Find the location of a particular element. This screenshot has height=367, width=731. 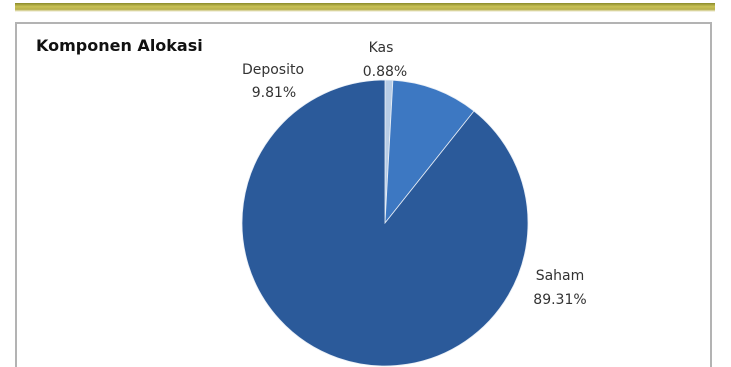

slice-percent-kas: 0.88% is located at coordinates (385, 72).